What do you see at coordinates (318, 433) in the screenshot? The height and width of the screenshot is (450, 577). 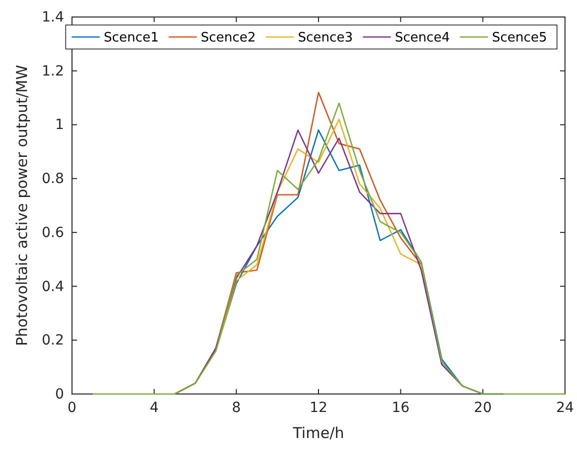 I see `x-axis-title: Time/h` at bounding box center [318, 433].